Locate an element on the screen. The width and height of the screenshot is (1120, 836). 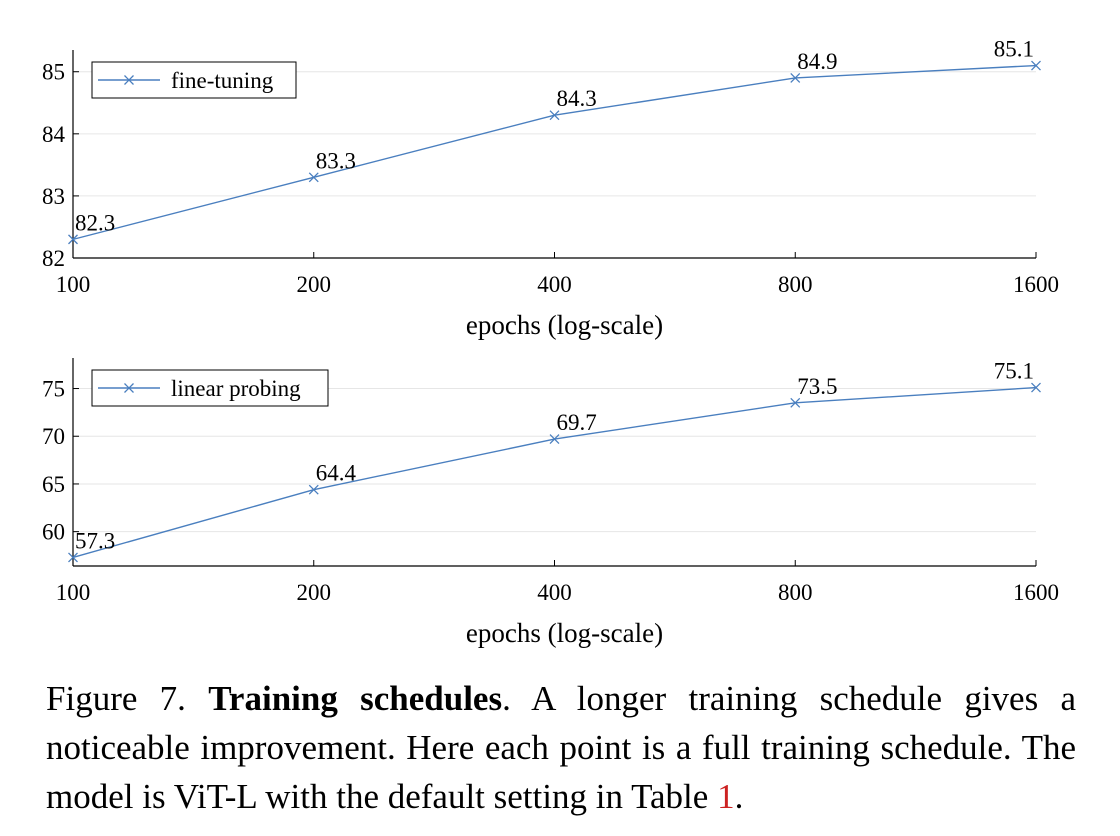
data-label: 85.1 is located at coordinates (1014, 49).